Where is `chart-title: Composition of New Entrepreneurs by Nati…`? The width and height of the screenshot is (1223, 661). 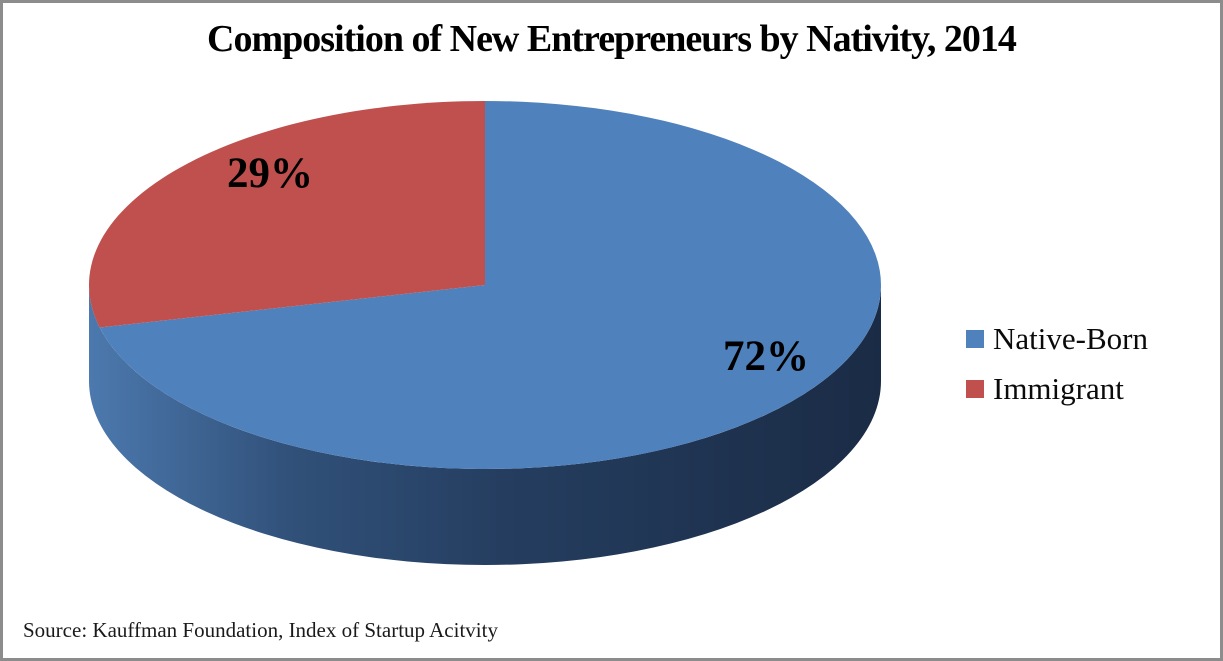
chart-title: Composition of New Entrepreneurs by Nati… is located at coordinates (612, 39).